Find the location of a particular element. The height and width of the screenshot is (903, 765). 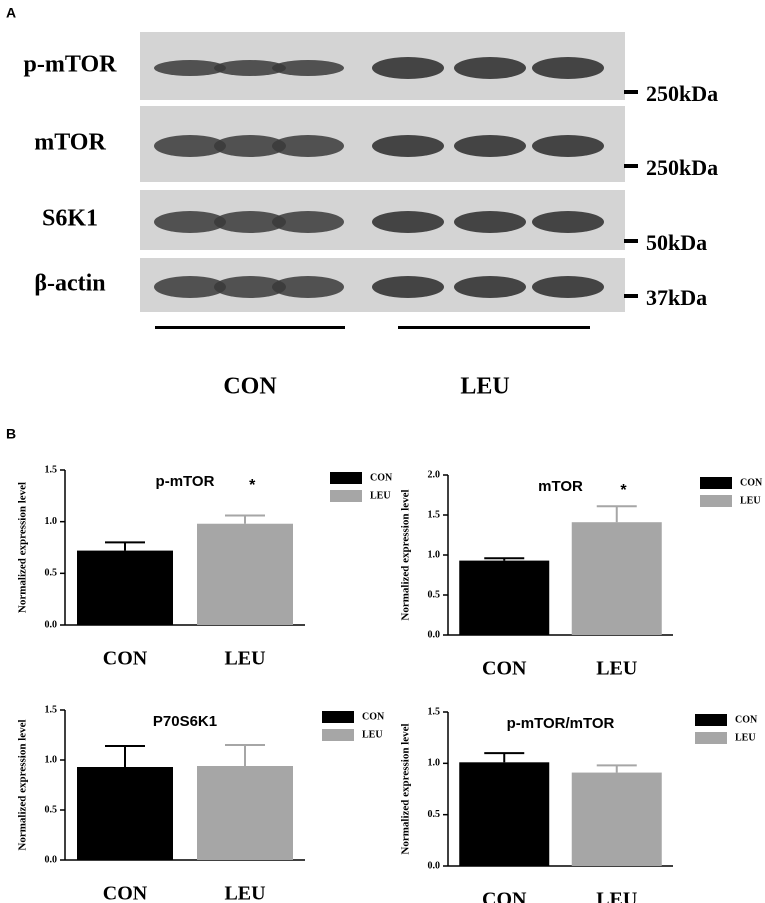

row-label: β-actin is located at coordinates (69, 284).